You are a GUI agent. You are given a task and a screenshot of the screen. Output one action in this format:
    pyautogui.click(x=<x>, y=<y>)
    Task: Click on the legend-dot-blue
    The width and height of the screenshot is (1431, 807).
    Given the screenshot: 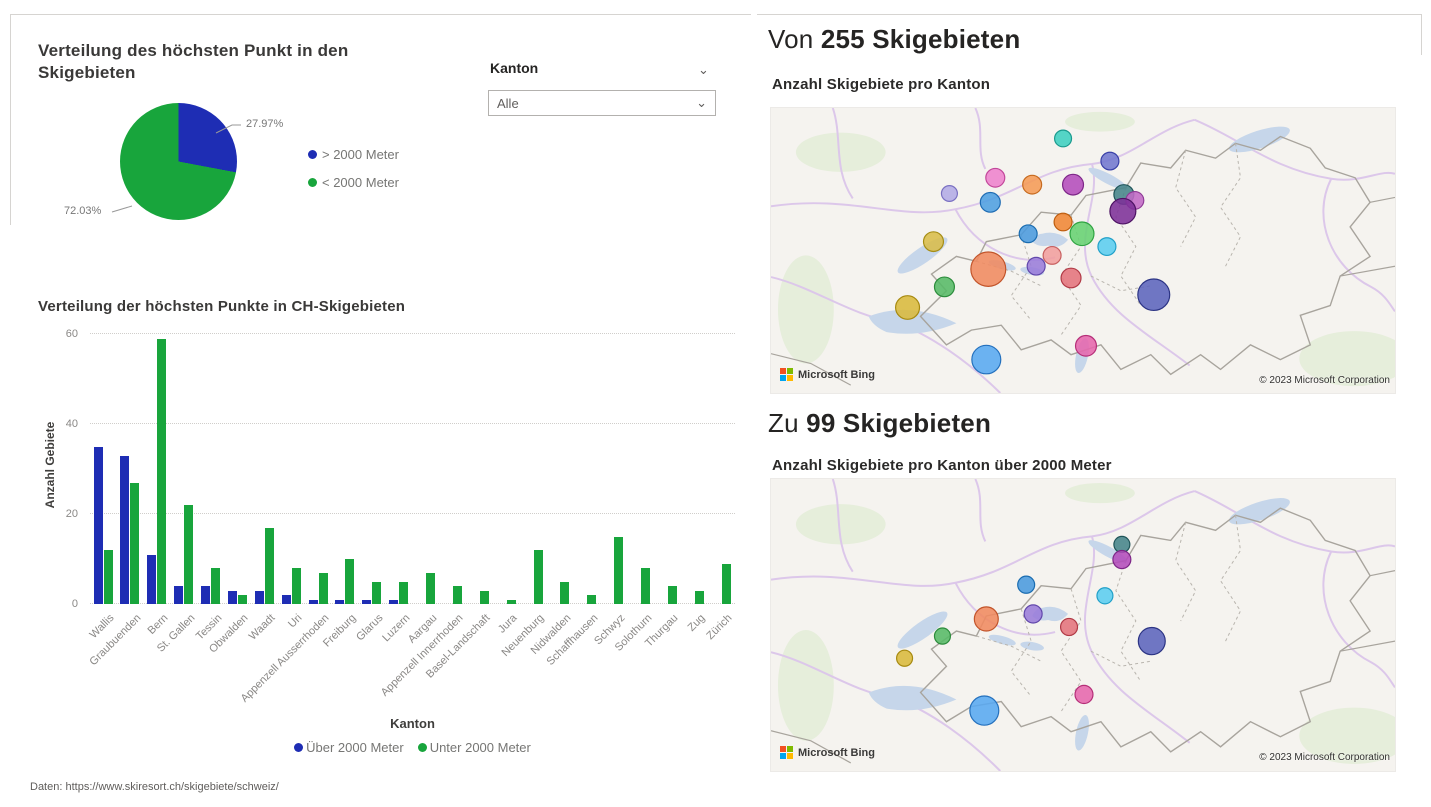 What is the action you would take?
    pyautogui.click(x=312, y=154)
    